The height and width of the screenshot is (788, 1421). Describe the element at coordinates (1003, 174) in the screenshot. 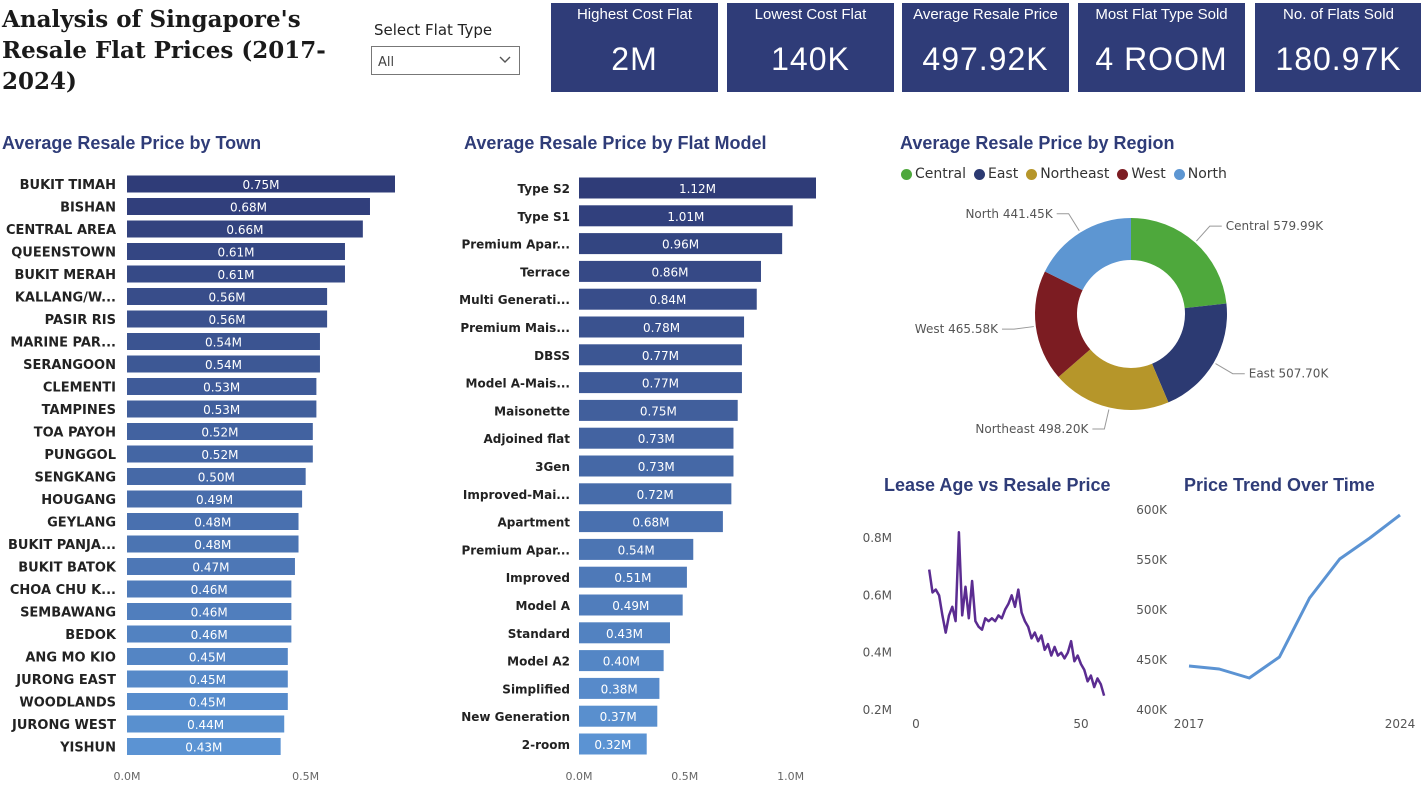

I see `legend-label: East` at that location.